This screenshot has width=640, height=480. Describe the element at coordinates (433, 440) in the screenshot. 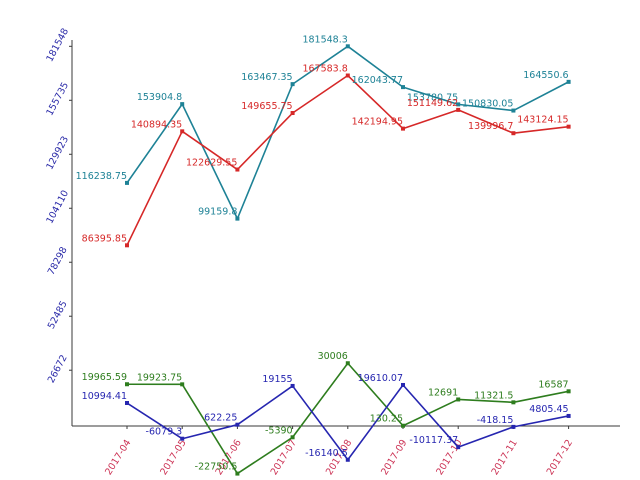

I see `data-label: -10117.37` at that location.